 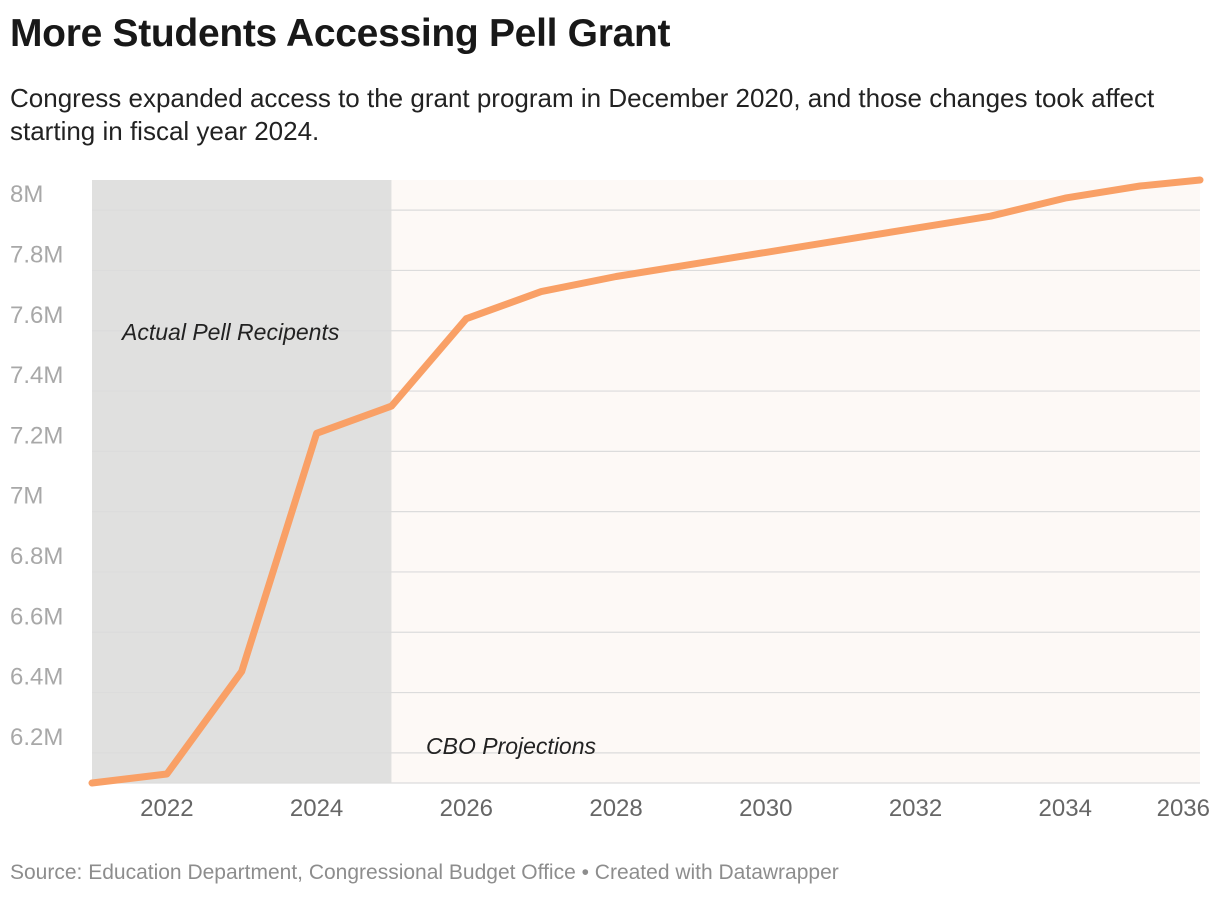 I want to click on annotation-actual: Actual Pell Recipents, so click(x=230, y=332).